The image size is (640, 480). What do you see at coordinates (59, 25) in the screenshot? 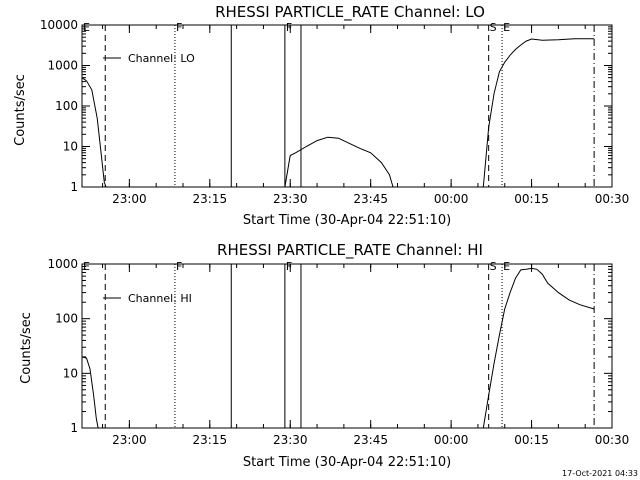
I see `y-tick-label: 10000` at bounding box center [59, 25].